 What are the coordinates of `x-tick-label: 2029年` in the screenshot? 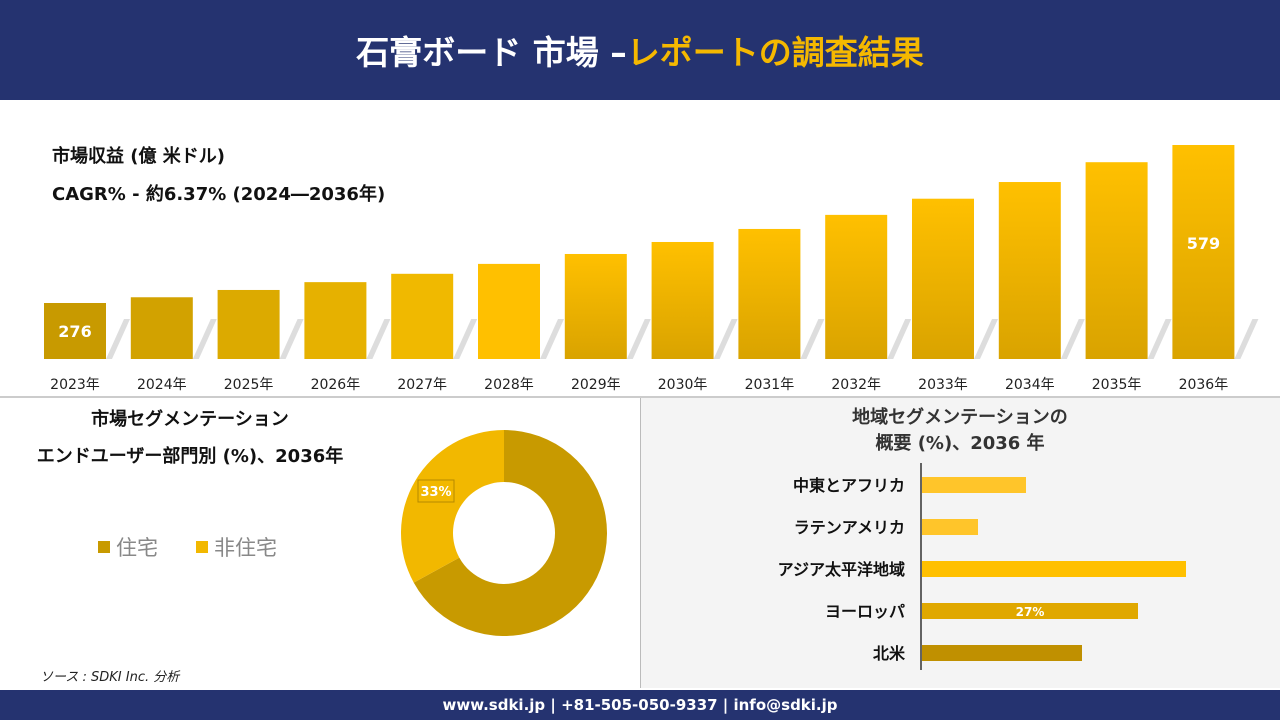 It's located at (596, 385).